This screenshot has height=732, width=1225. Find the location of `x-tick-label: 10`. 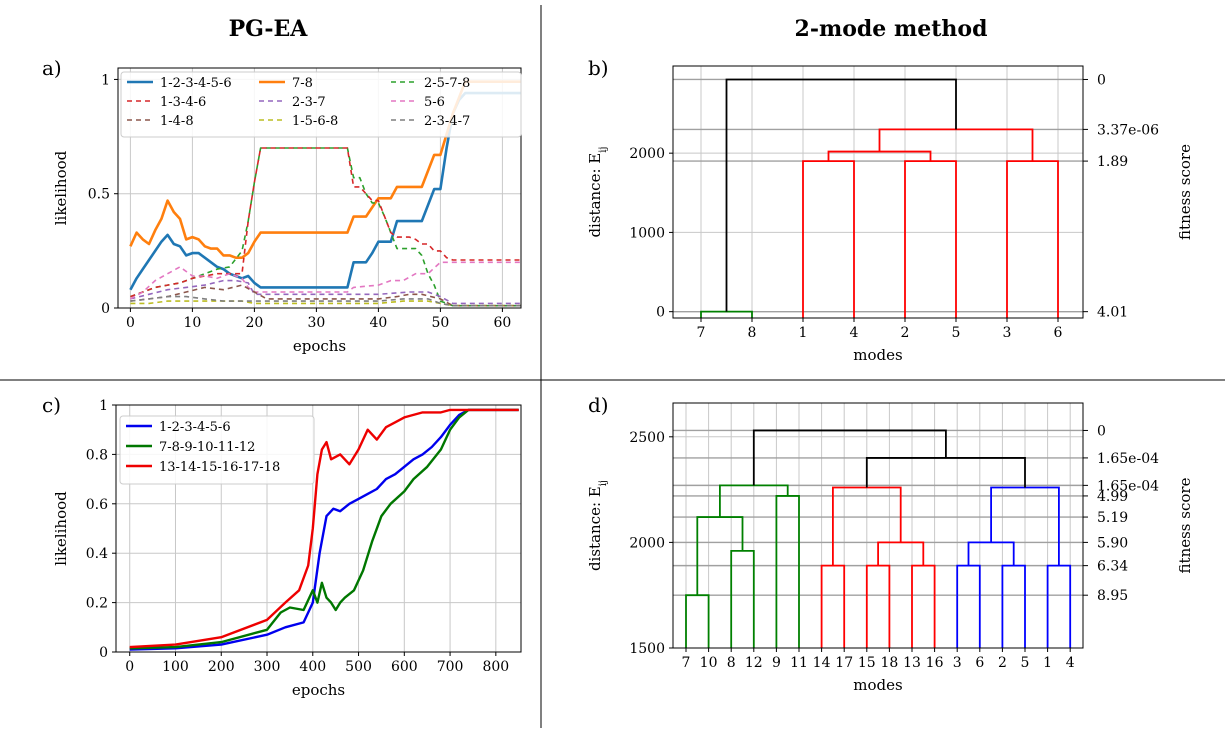

x-tick-label: 10 is located at coordinates (192, 323).